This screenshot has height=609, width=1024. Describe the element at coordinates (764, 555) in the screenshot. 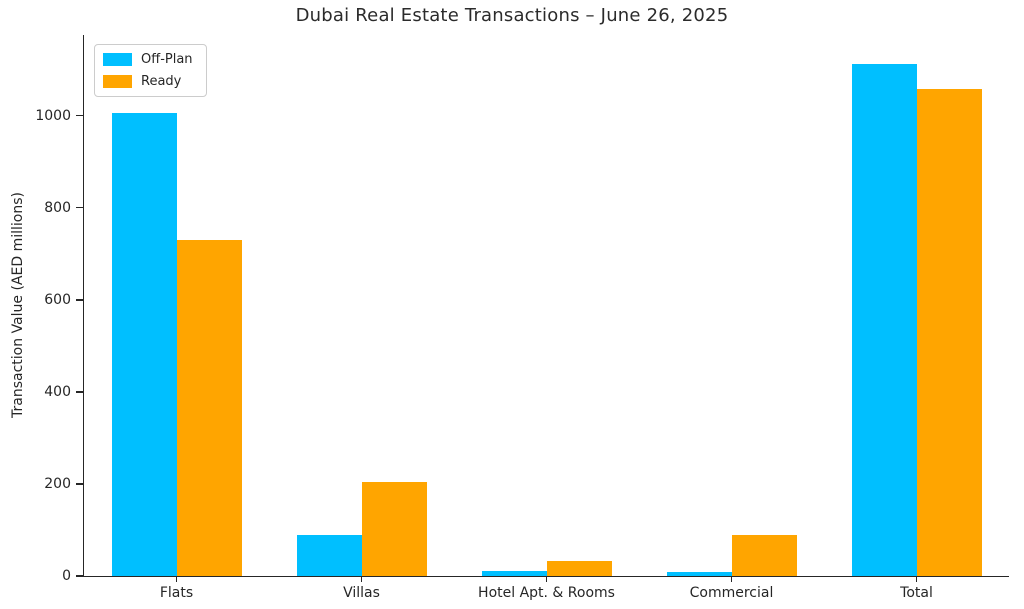

I see `bar-ready-commercial` at that location.